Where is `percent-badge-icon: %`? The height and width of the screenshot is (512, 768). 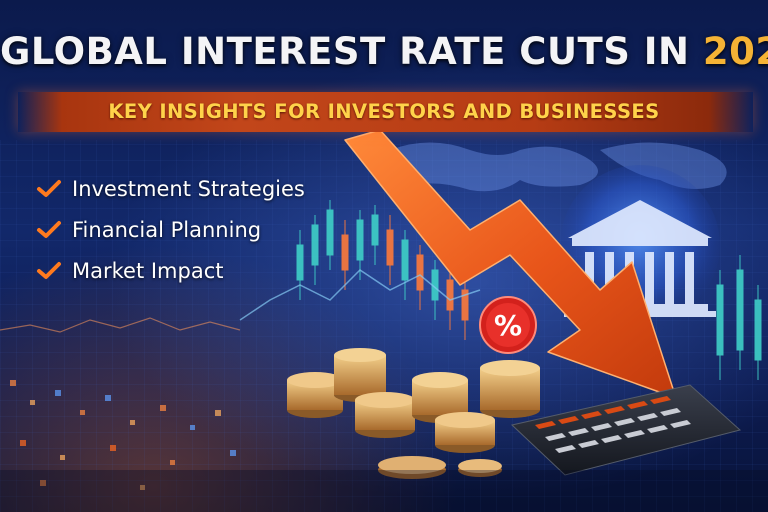 percent-badge-icon: % is located at coordinates (508, 325).